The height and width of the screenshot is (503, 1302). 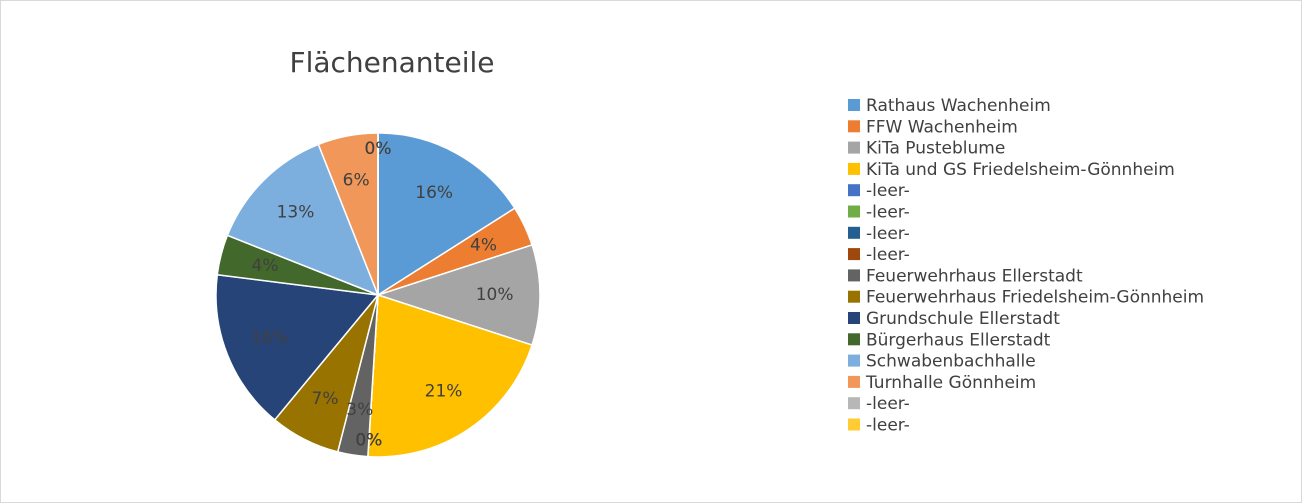 I want to click on chart-title: Flächenanteile, so click(x=391, y=62).